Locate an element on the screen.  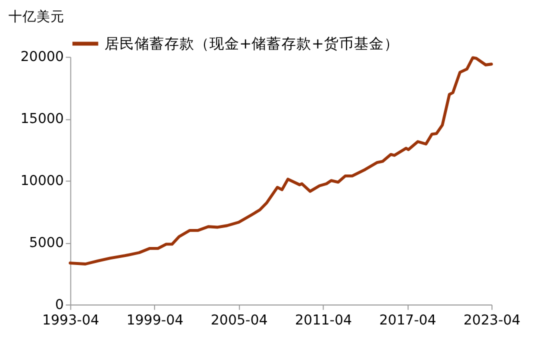
x-tick-label: 1993-04 is located at coordinates (71, 320).